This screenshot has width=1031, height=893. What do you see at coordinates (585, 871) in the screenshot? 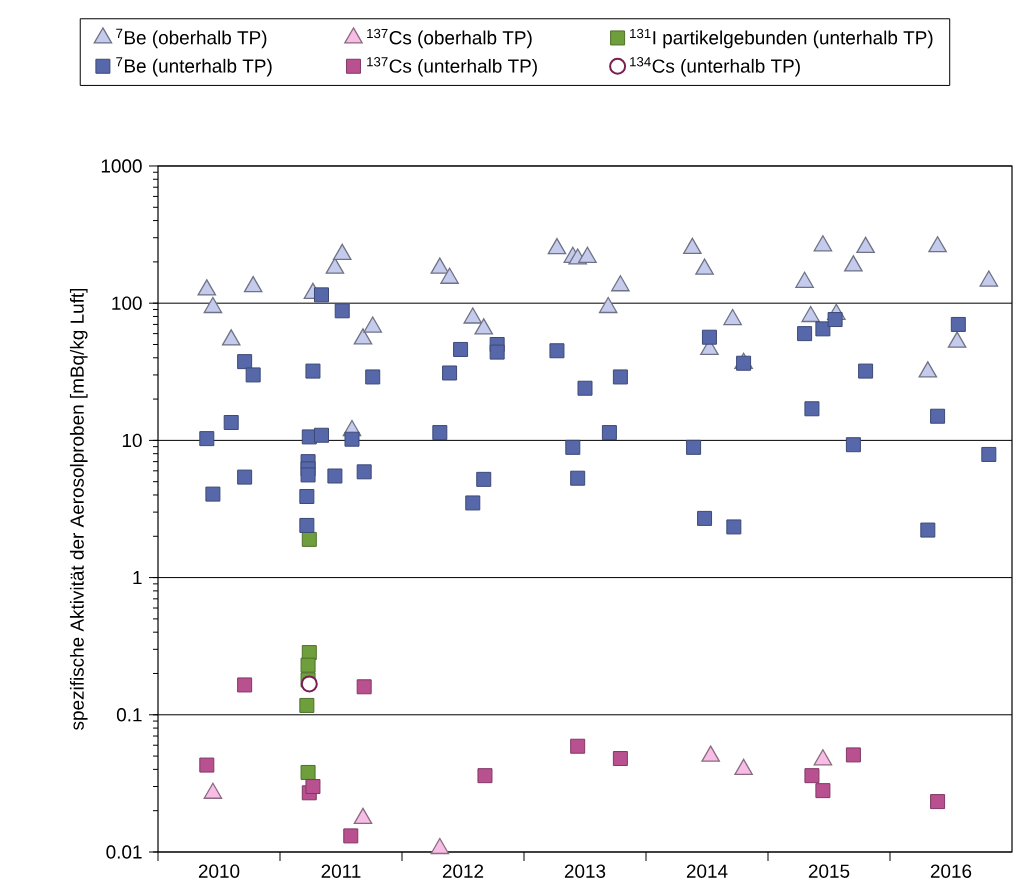
I see `x-tick-label: 2013` at bounding box center [585, 871].